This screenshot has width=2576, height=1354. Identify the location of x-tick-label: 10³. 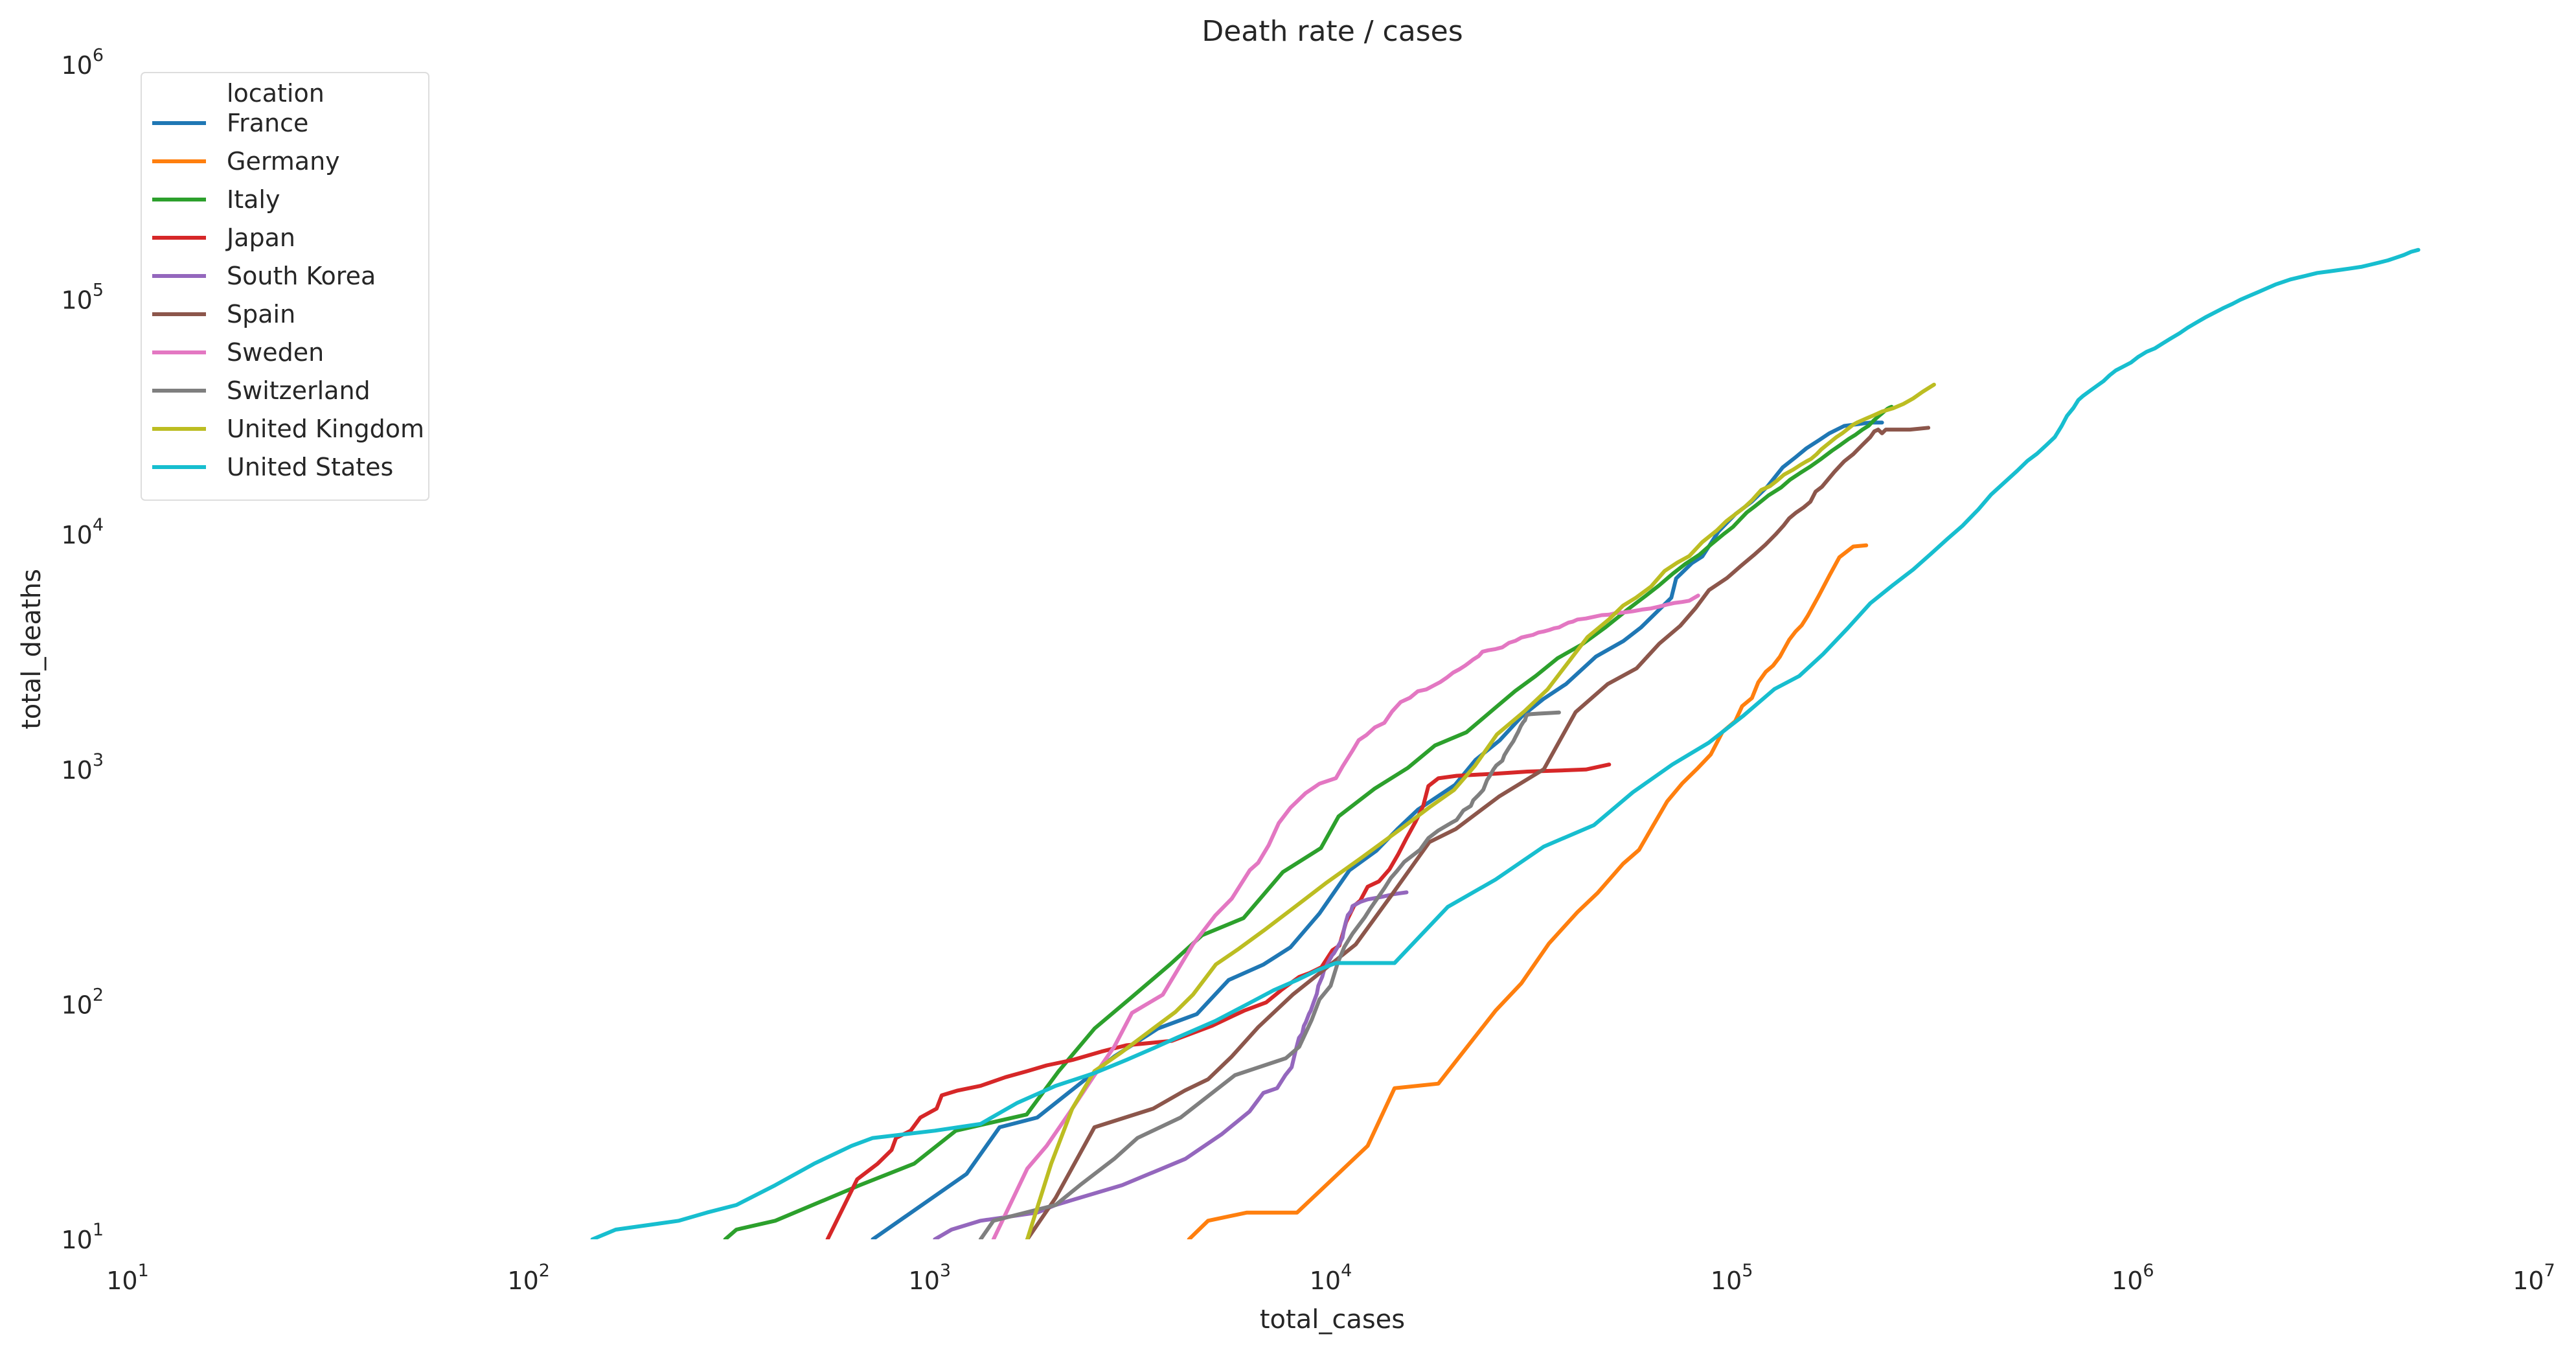
(931, 1278).